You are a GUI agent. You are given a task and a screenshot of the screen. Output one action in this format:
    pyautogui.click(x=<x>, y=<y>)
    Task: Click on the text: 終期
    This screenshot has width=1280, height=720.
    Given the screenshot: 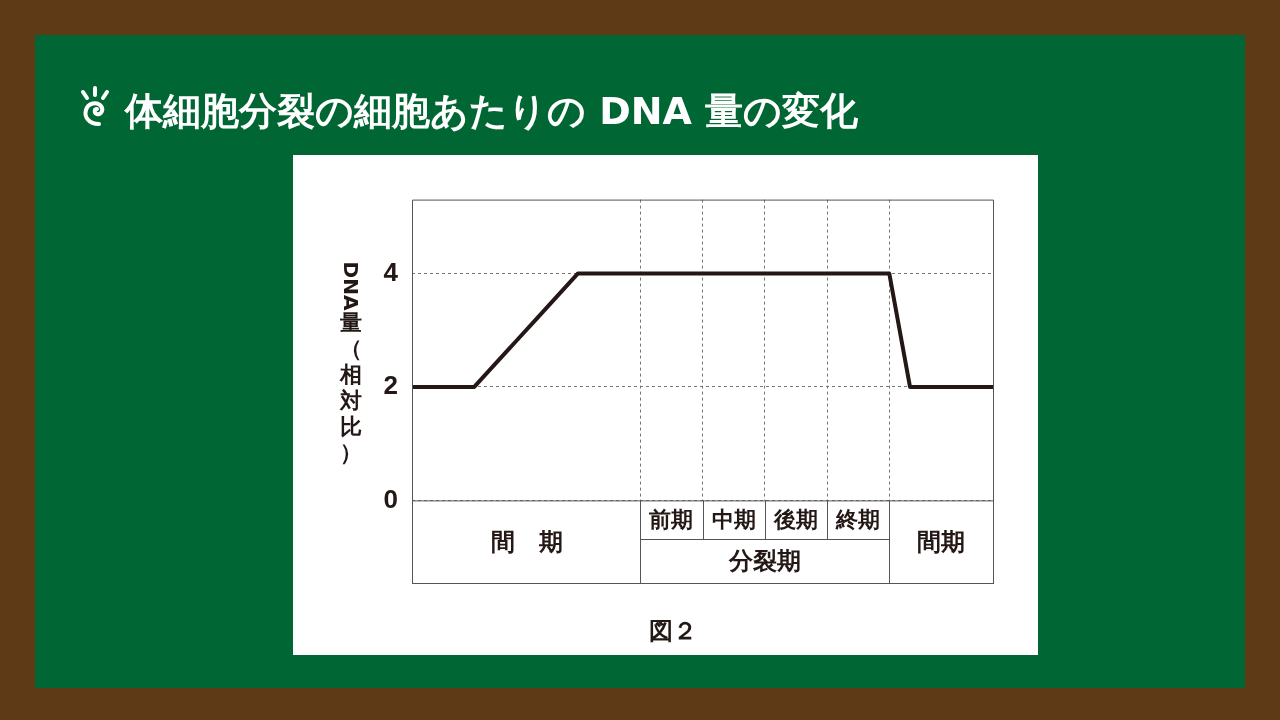 What is the action you would take?
    pyautogui.click(x=859, y=520)
    